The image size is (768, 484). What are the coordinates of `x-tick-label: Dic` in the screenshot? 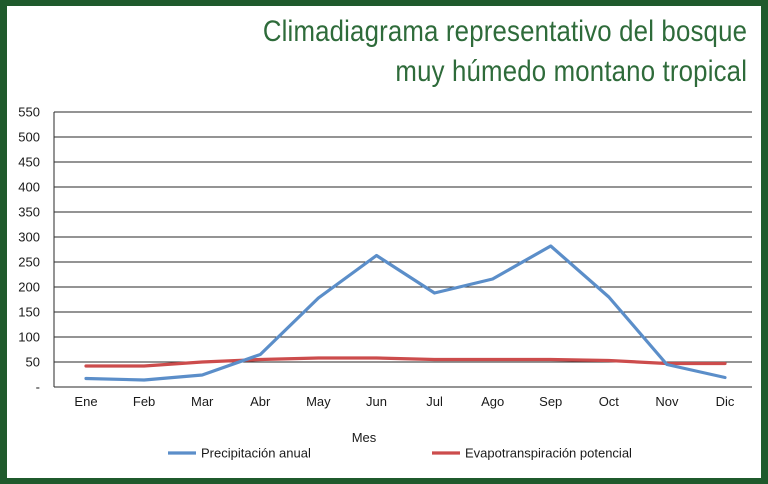 It's located at (725, 401).